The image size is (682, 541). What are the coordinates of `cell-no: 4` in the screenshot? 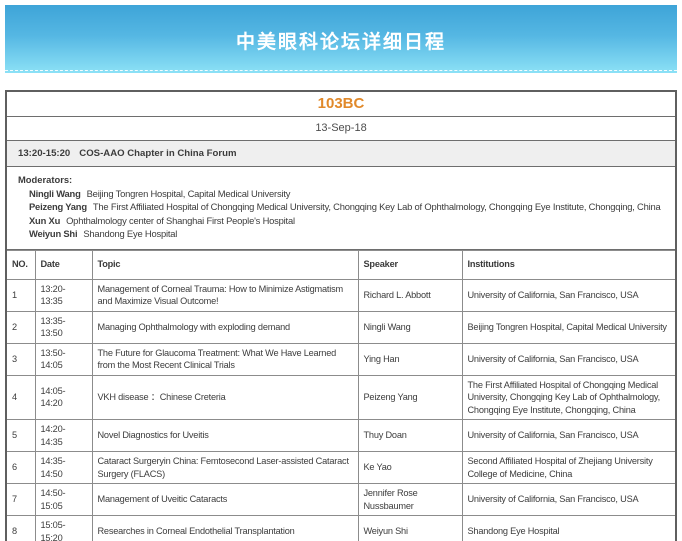 It's located at (21, 397).